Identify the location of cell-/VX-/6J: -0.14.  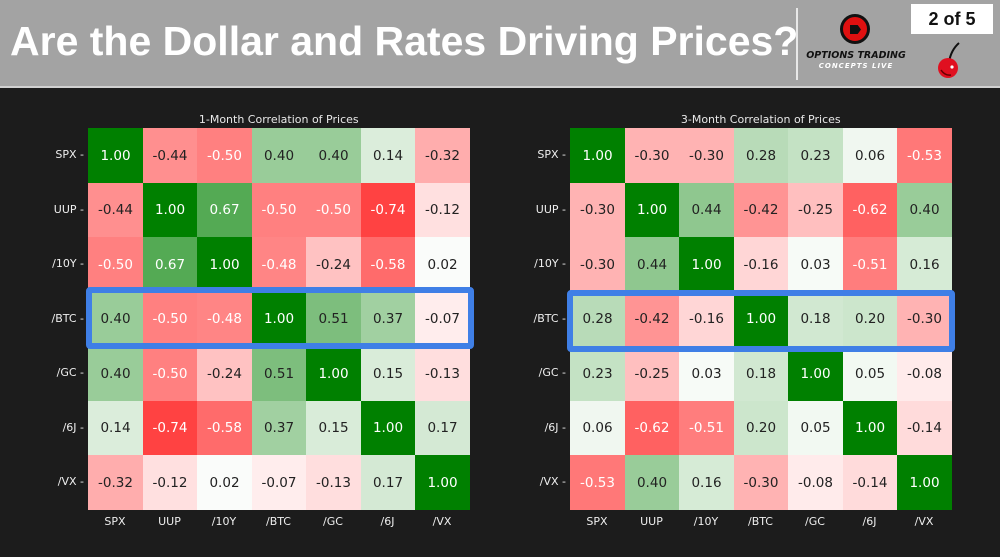
(870, 482).